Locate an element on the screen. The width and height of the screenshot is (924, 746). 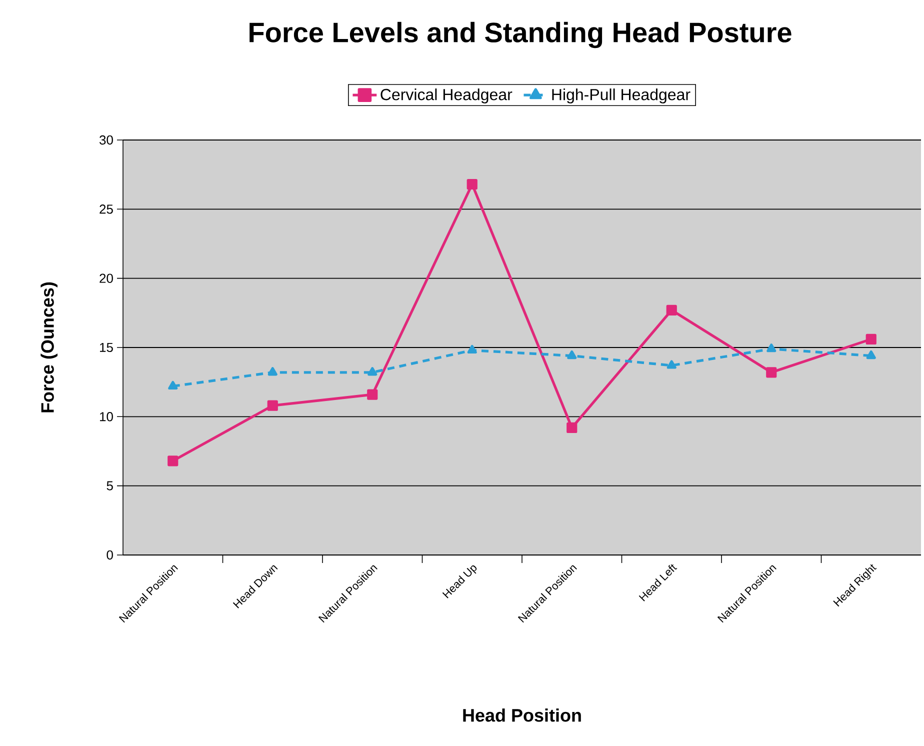
chart-title: Force Levels and Standing Head Posture is located at coordinates (521, 35).